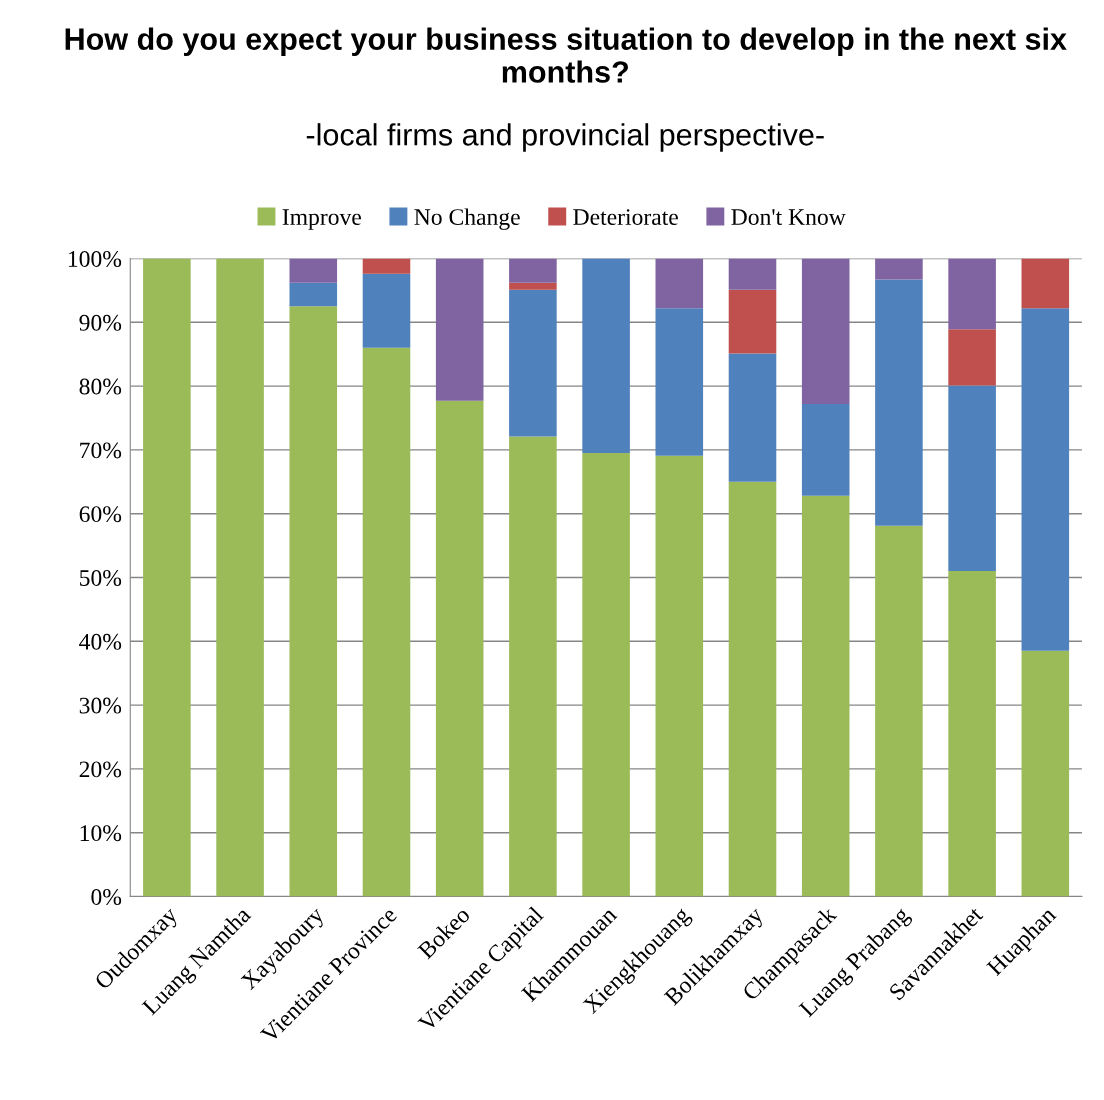  What do you see at coordinates (100, 322) in the screenshot?
I see `y-tick-label: 90%` at bounding box center [100, 322].